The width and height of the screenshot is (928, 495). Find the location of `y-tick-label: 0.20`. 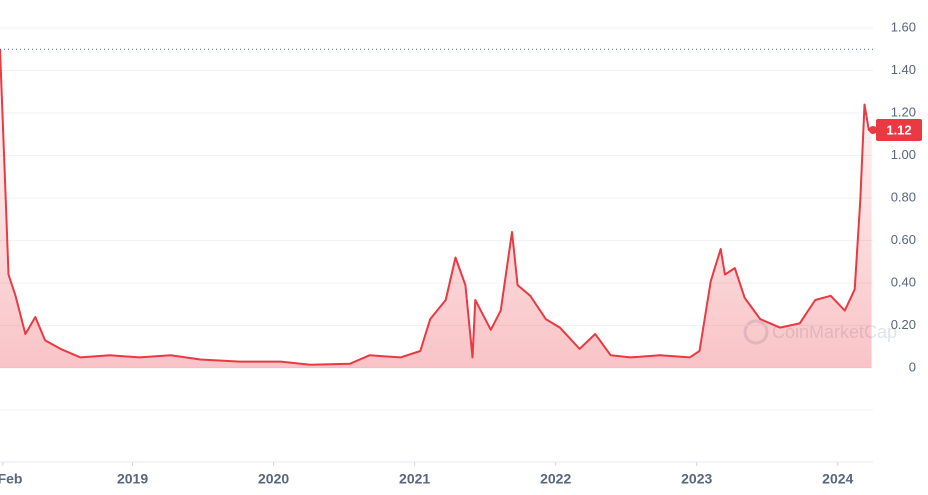

y-tick-label: 0.20 is located at coordinates (903, 324).